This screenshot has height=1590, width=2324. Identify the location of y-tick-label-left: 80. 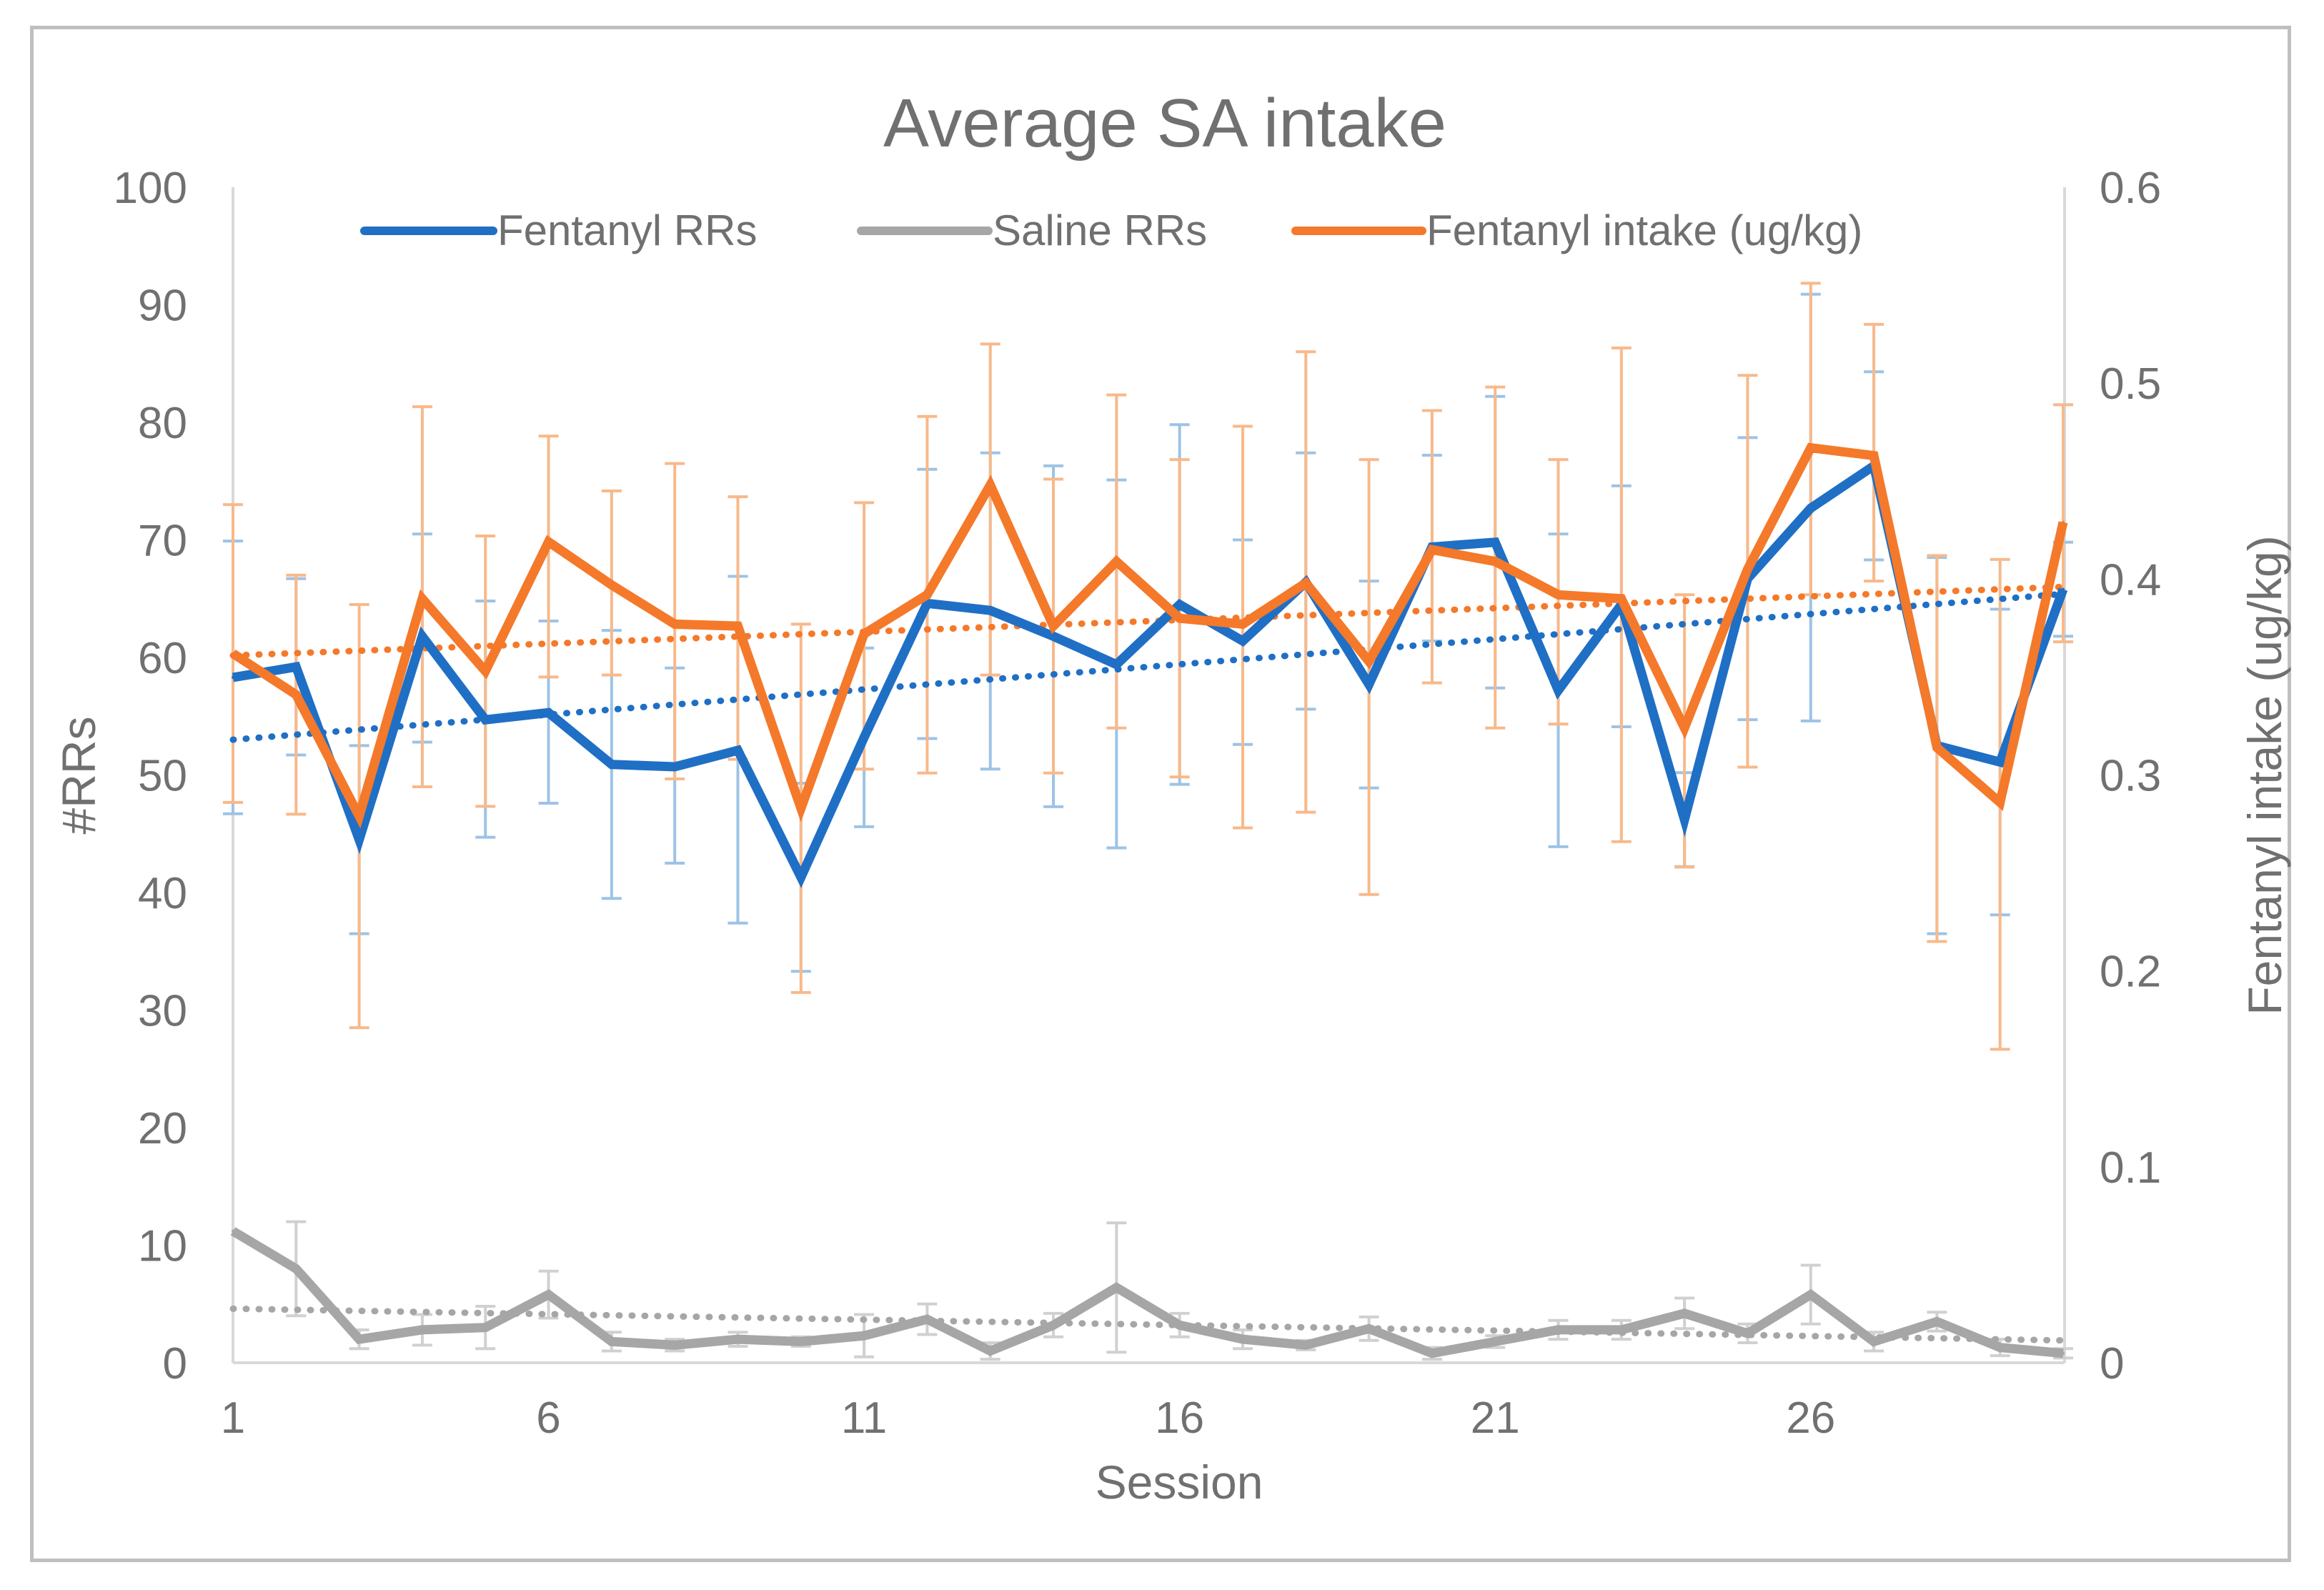
(162, 423).